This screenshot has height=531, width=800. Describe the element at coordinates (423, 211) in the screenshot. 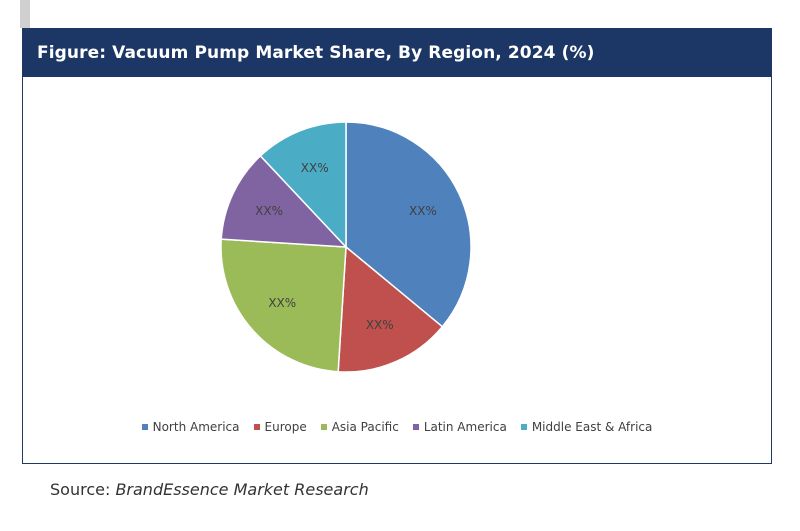

I see `pie-label-north-america: XX%` at that location.